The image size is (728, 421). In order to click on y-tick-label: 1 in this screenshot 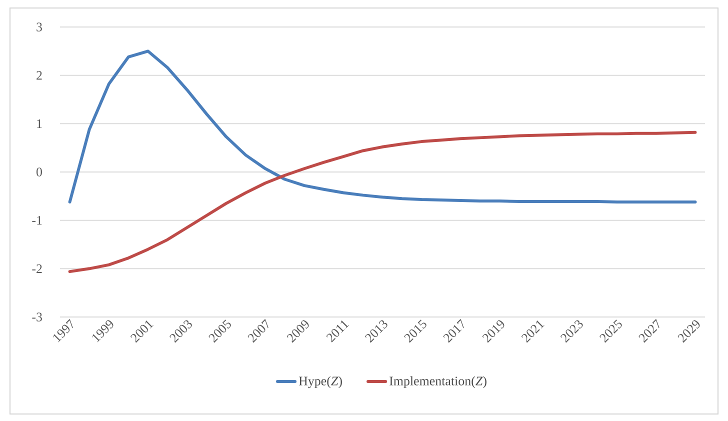, I will do `click(39, 123)`.